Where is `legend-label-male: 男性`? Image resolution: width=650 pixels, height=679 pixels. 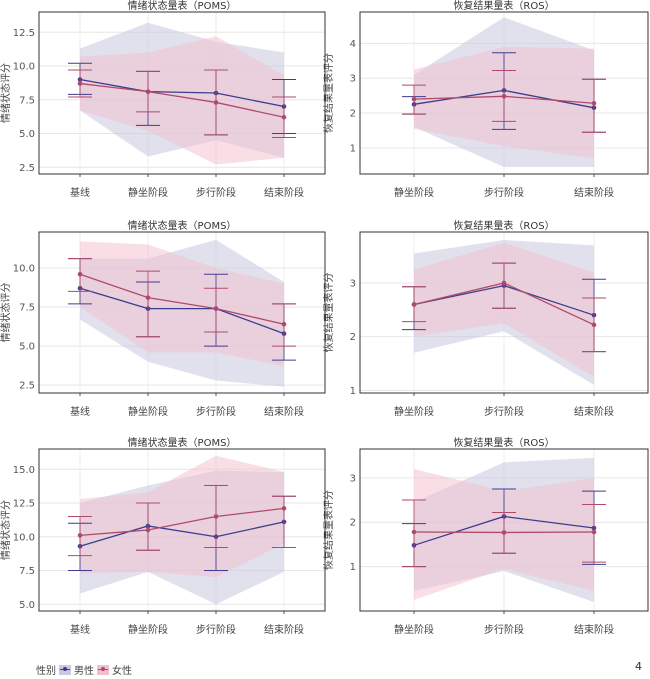
legend-label-male: 男性 is located at coordinates (84, 671).